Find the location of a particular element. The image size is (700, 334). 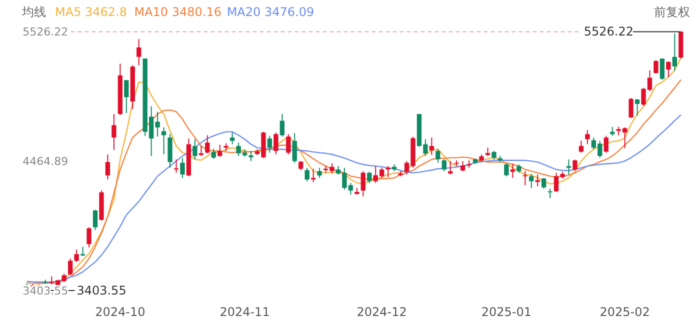

ref-line-label: 3403.55 is located at coordinates (101, 291).